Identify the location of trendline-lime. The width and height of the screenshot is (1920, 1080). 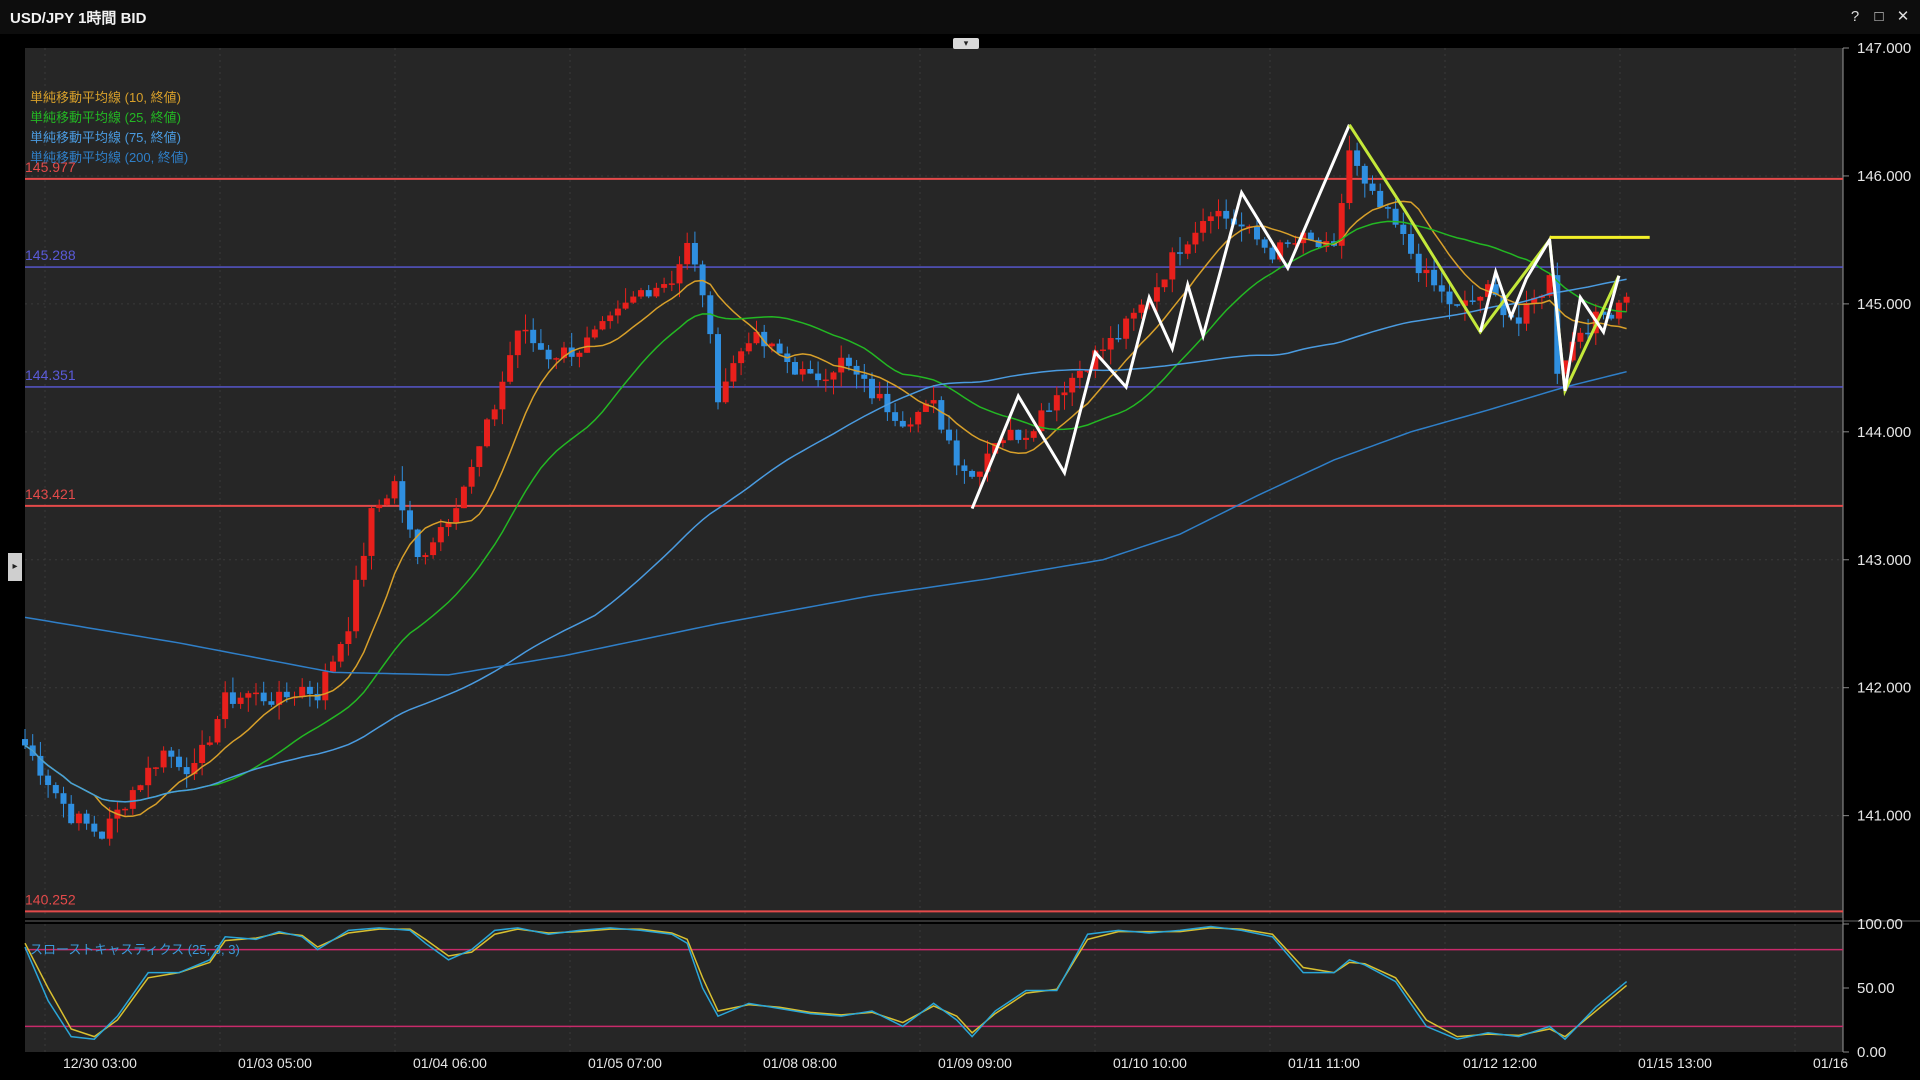
(1484, 260).